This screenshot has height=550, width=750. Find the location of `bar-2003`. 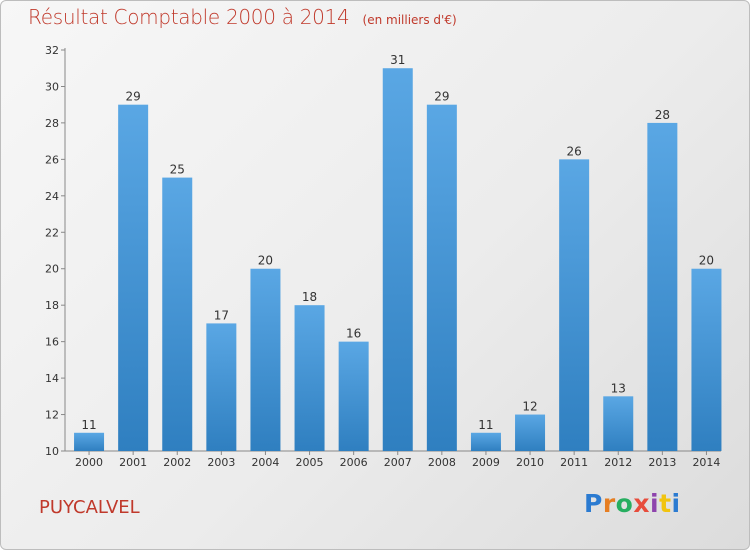

bar-2003 is located at coordinates (221, 387).